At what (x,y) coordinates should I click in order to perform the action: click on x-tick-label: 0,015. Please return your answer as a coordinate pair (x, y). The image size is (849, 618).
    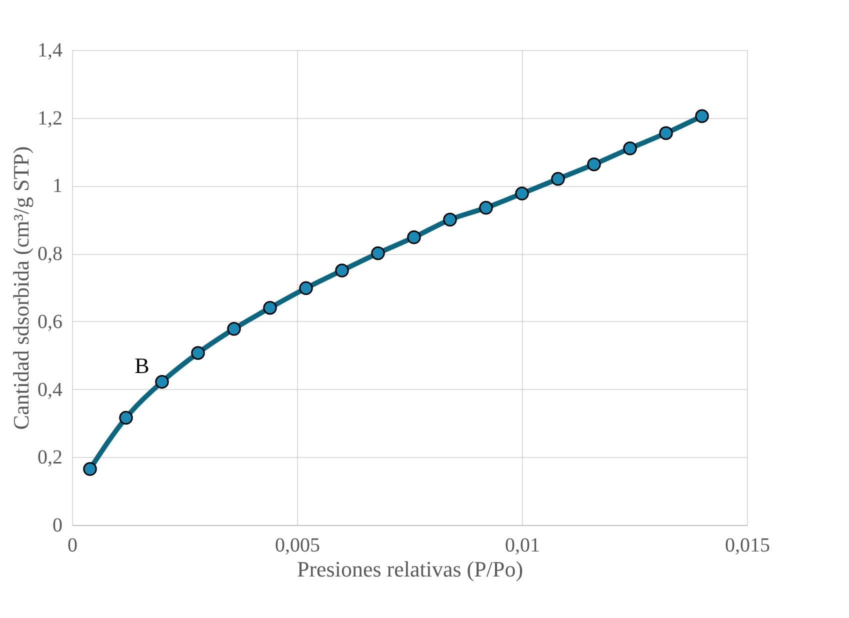
    Looking at the image, I should click on (747, 545).